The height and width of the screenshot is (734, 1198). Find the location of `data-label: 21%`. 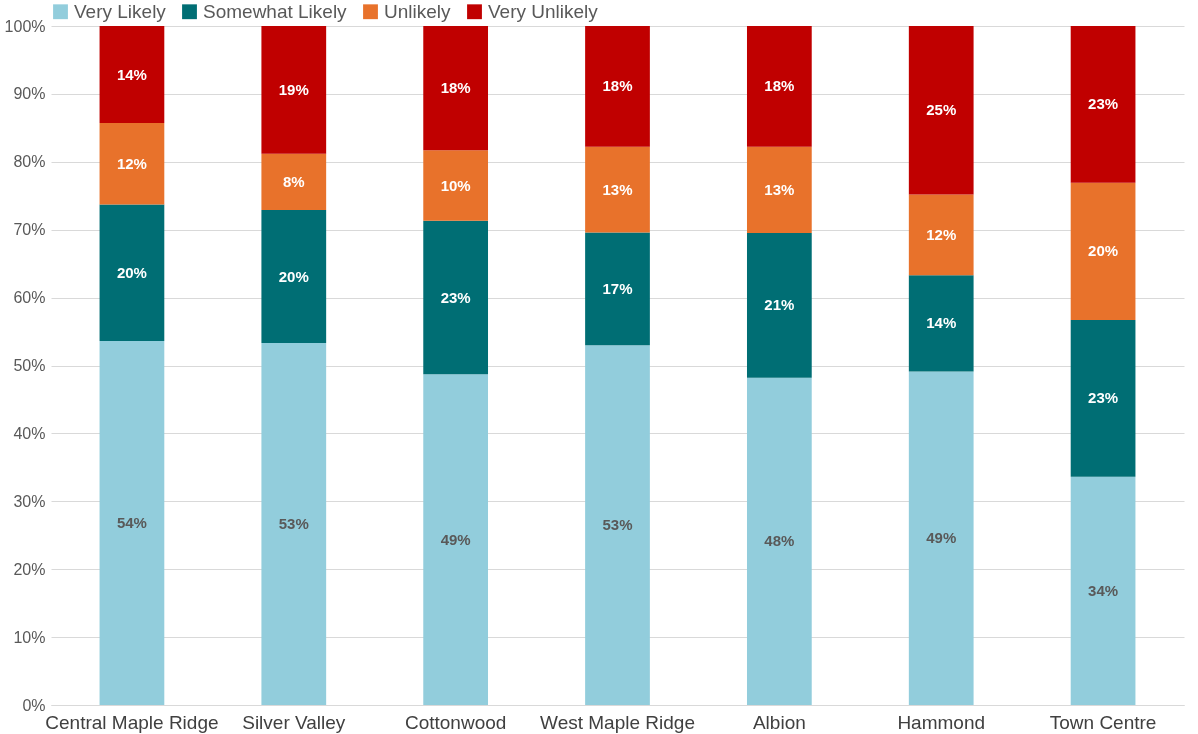

data-label: 21% is located at coordinates (779, 305).